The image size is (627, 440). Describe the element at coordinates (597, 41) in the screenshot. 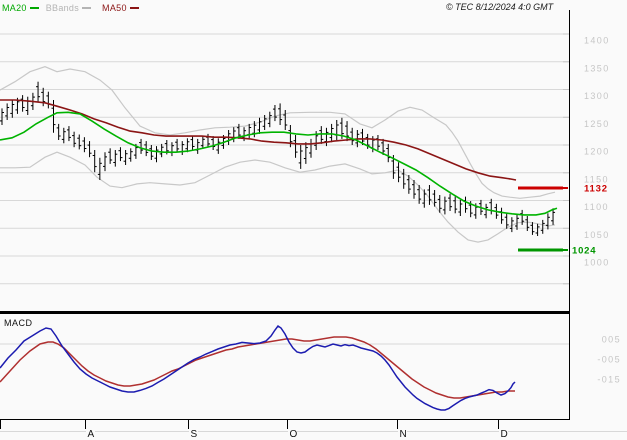

I see `price-axis-label: 1400` at that location.